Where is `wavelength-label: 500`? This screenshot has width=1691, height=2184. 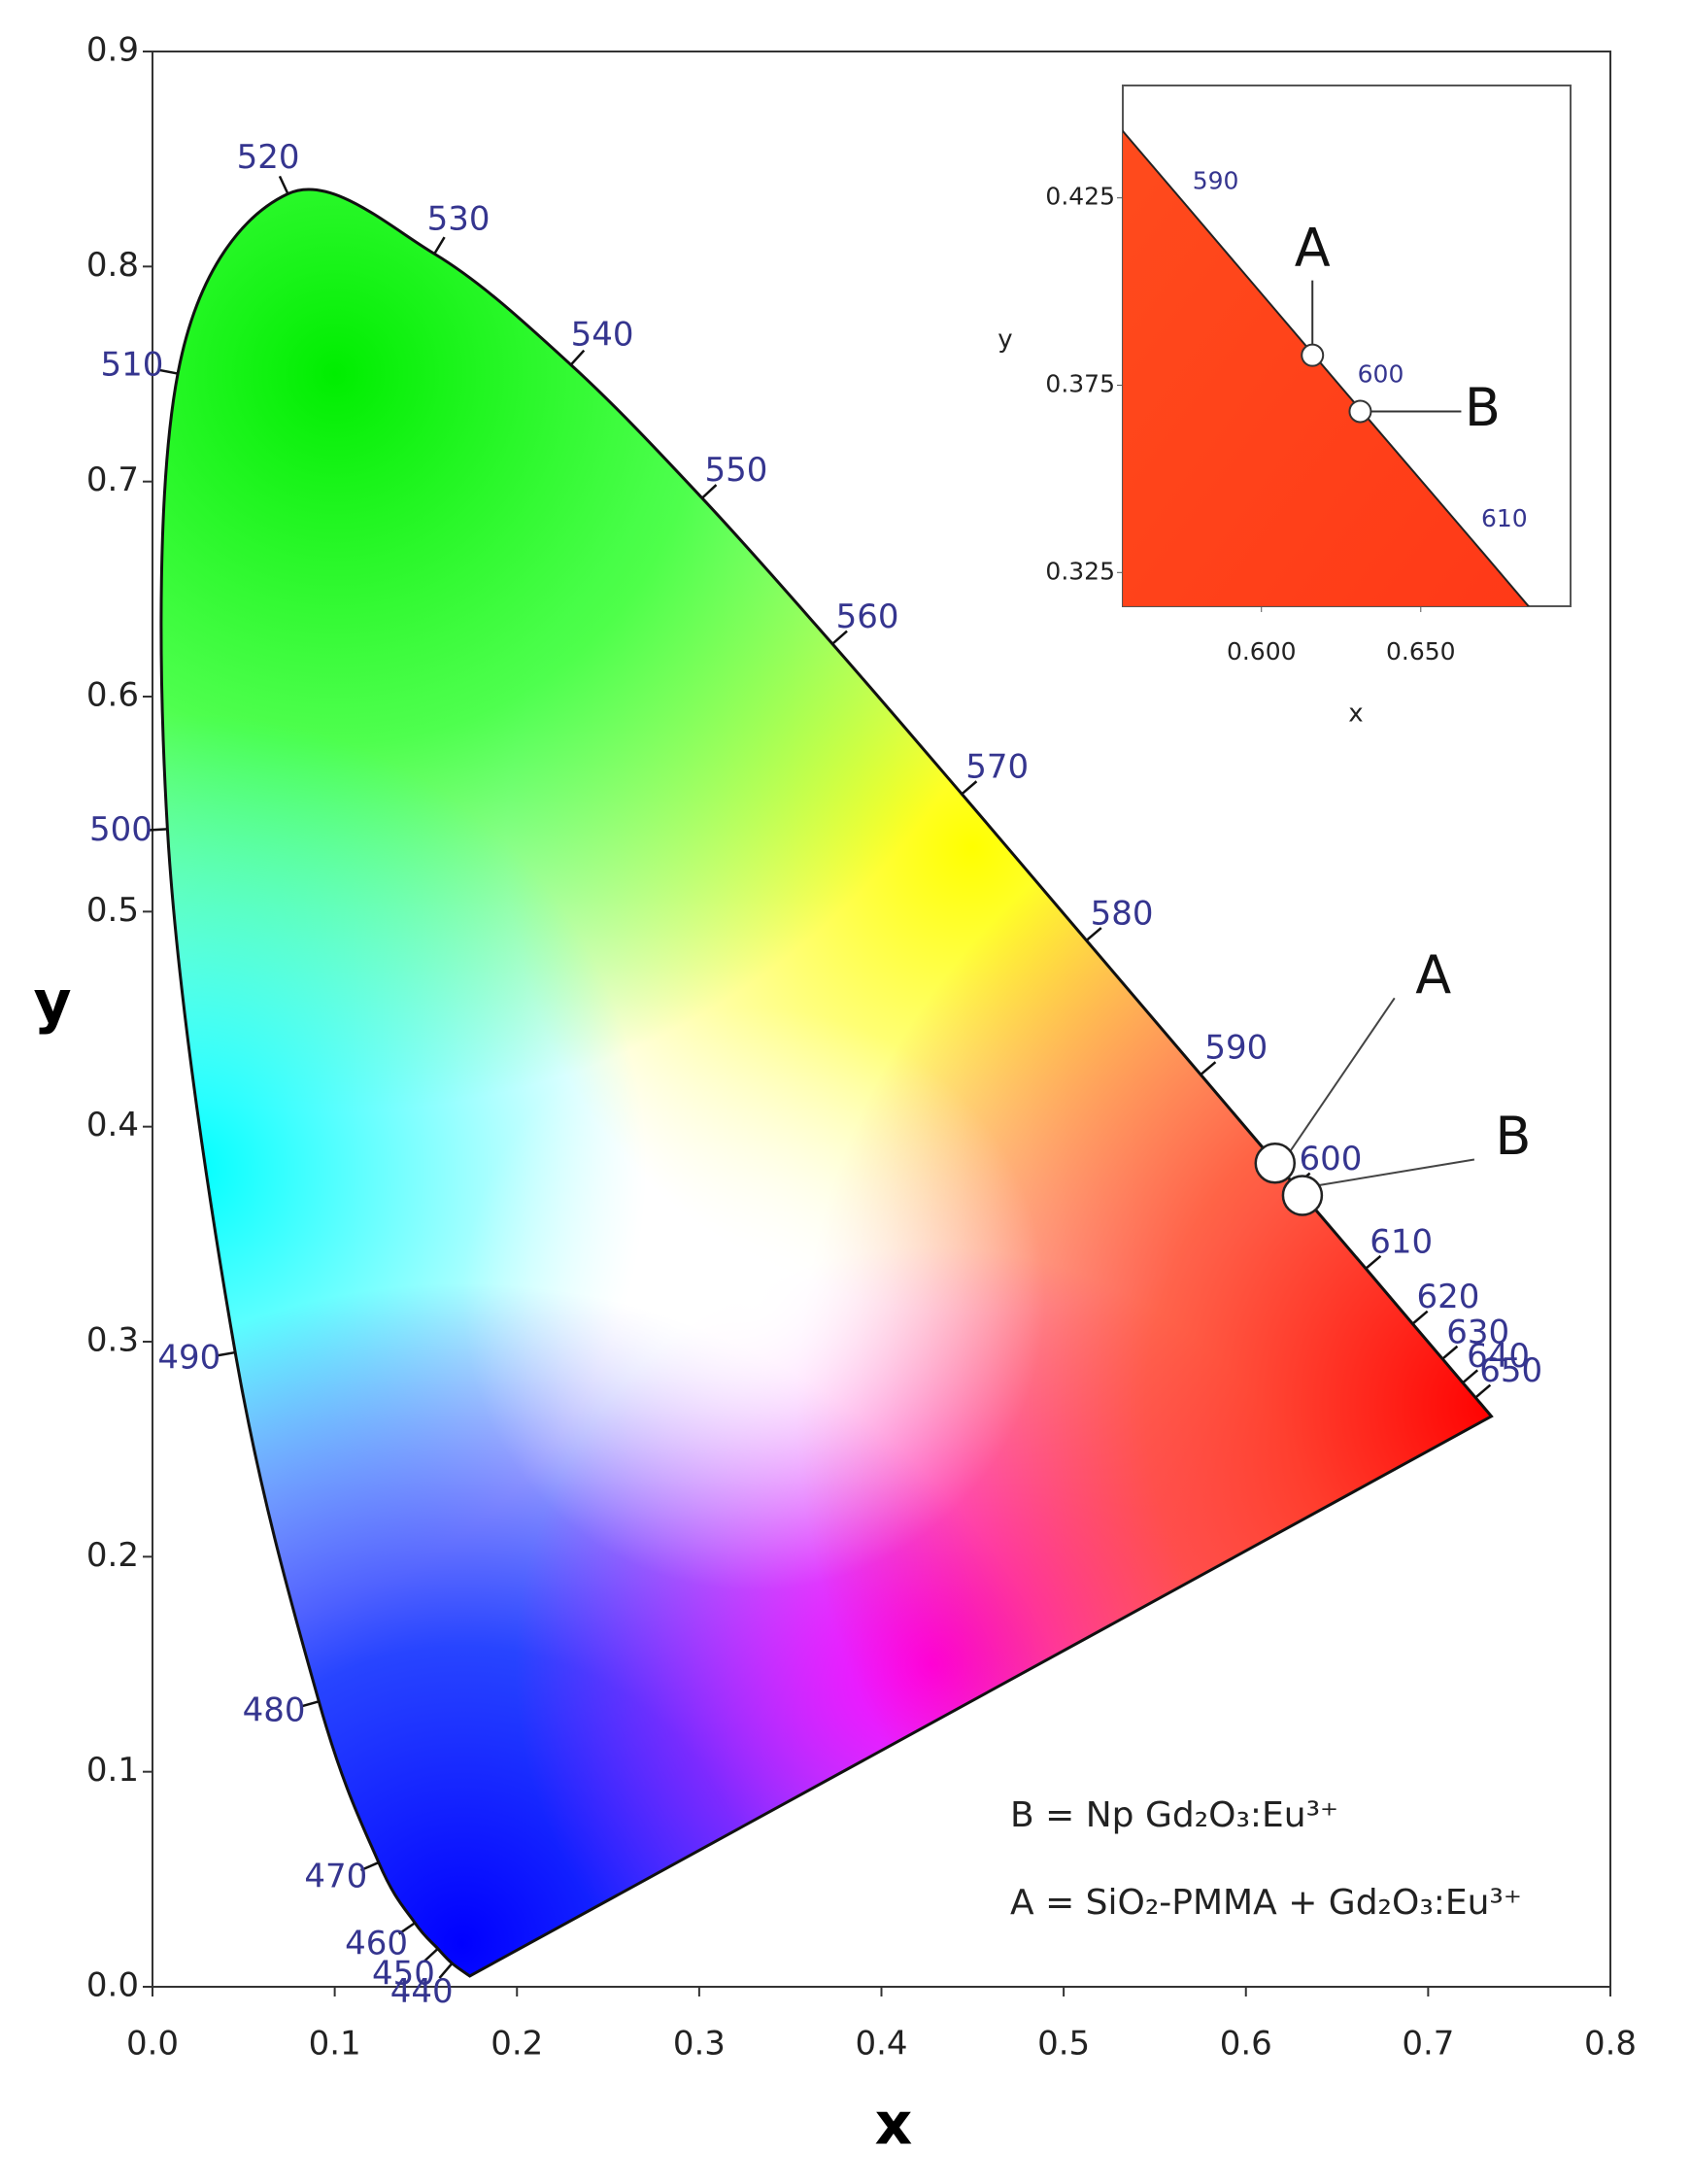
wavelength-label: 500 is located at coordinates (120, 829).